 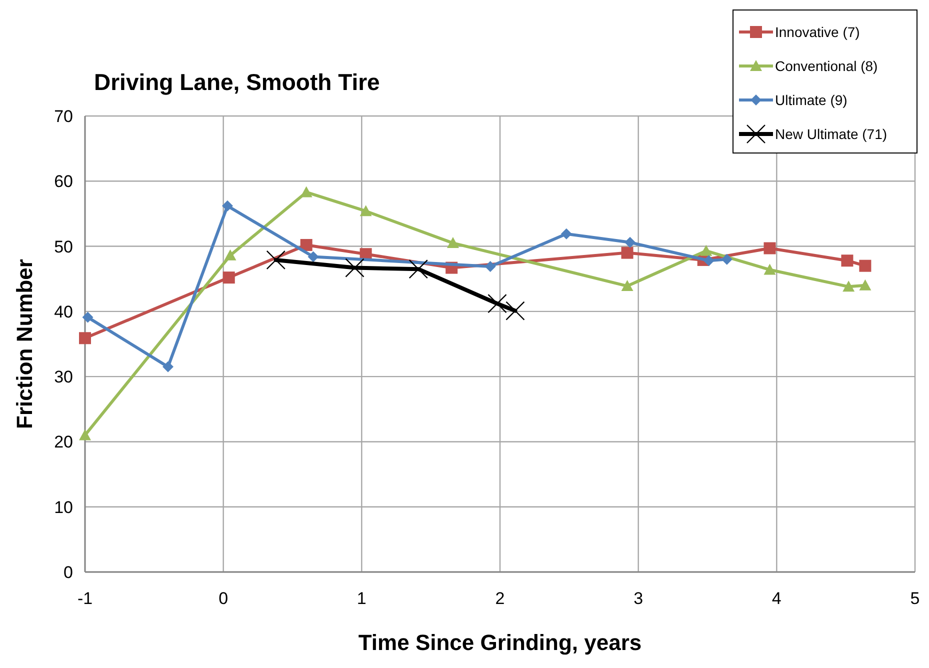 What do you see at coordinates (915, 598) in the screenshot?
I see `x-tick-label: 5` at bounding box center [915, 598].